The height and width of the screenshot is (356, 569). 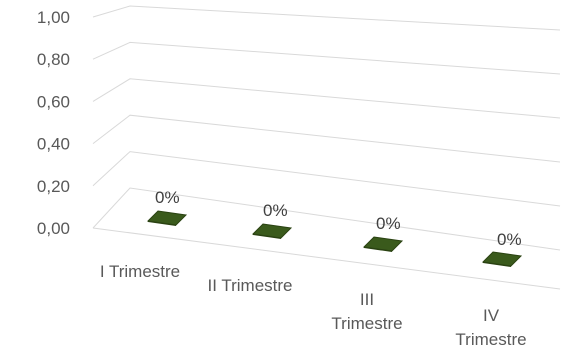 I want to click on x-tick-label: IV Trimestre, so click(x=490, y=327).